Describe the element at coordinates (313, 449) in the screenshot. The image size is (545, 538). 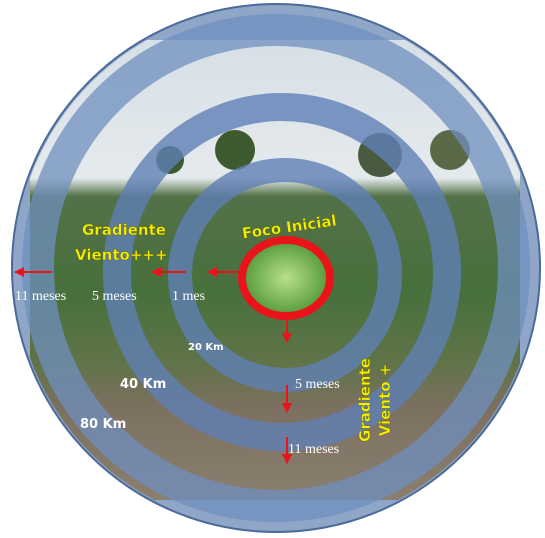
I see `down-time: 11 meses` at that location.